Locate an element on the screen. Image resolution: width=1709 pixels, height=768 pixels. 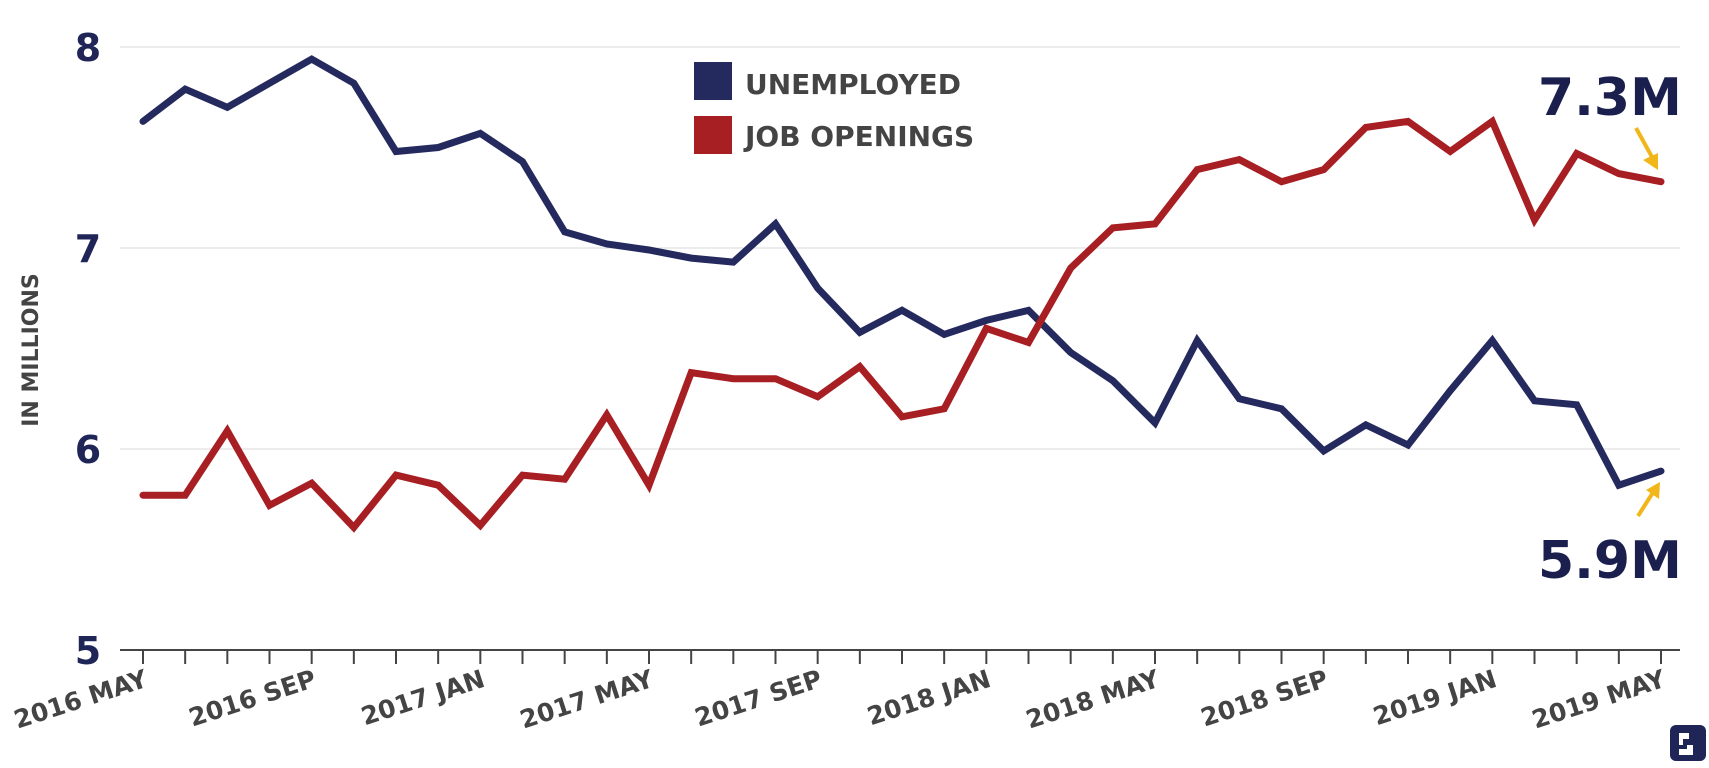
y-tick-label: 6 is located at coordinates (88, 450).